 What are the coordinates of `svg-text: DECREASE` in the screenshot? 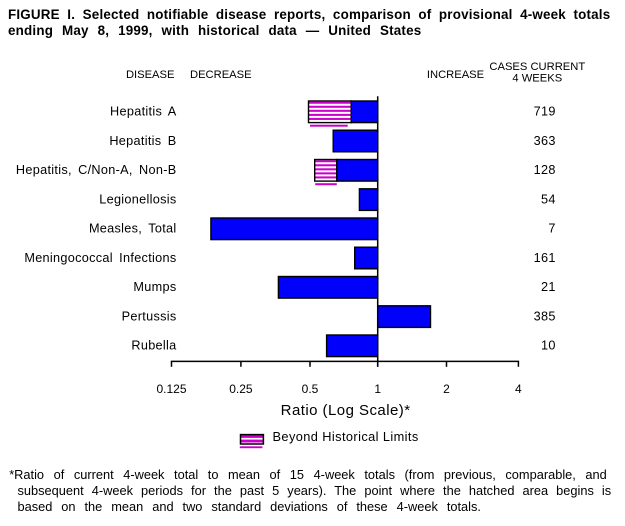 It's located at (221, 75).